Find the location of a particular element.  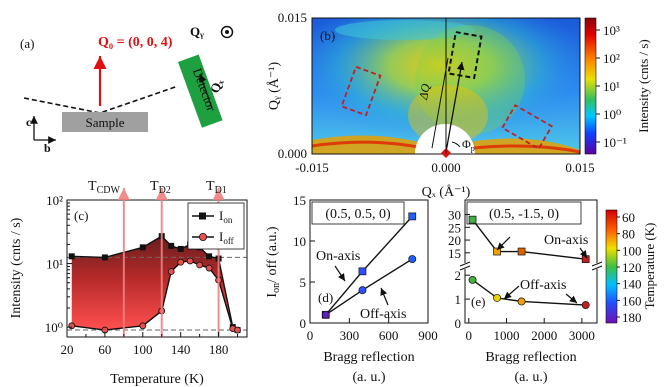

panel-e-ytick-label: 0 is located at coordinates (458, 323).